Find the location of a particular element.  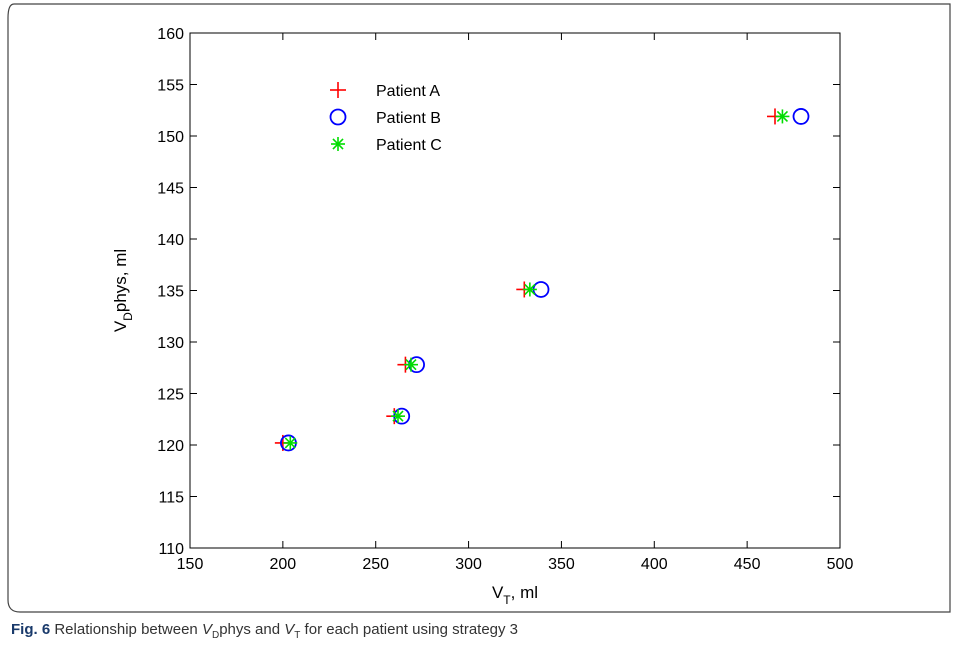

caption-var2-sub: T is located at coordinates (297, 635).